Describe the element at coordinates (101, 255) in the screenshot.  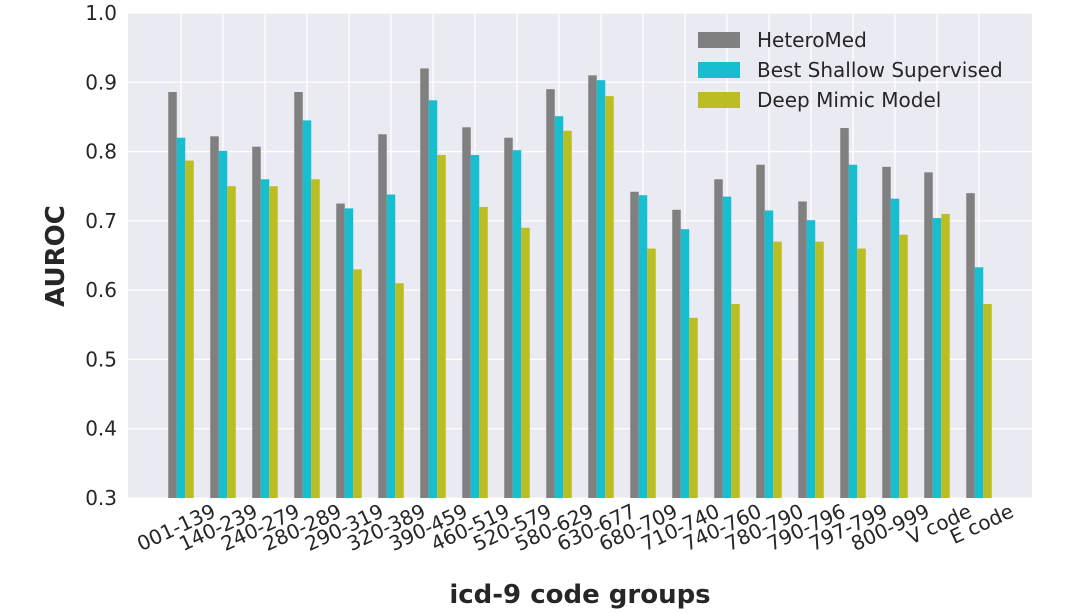
I see `y-axis-ticks: 0.3 0.4 0.5 0.6 0.7 0.8 0.9 1.0` at that location.